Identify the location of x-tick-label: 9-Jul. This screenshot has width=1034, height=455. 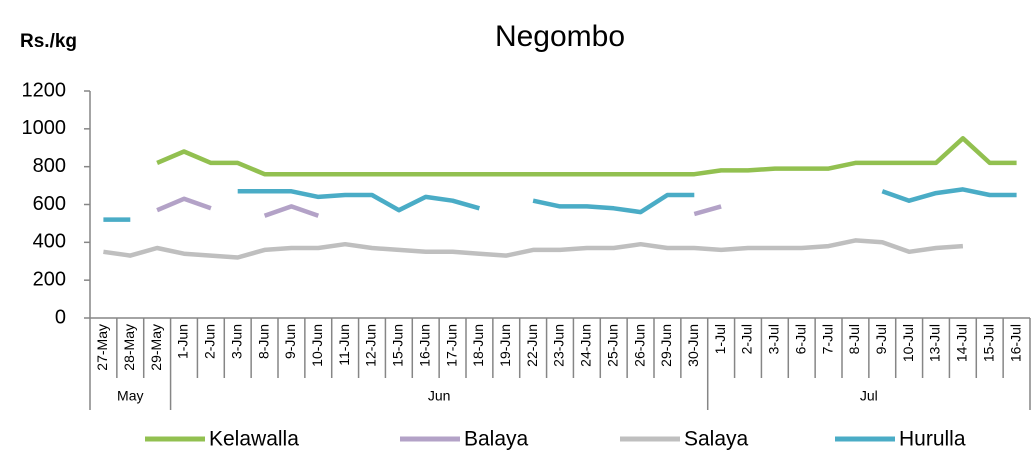
(881, 339).